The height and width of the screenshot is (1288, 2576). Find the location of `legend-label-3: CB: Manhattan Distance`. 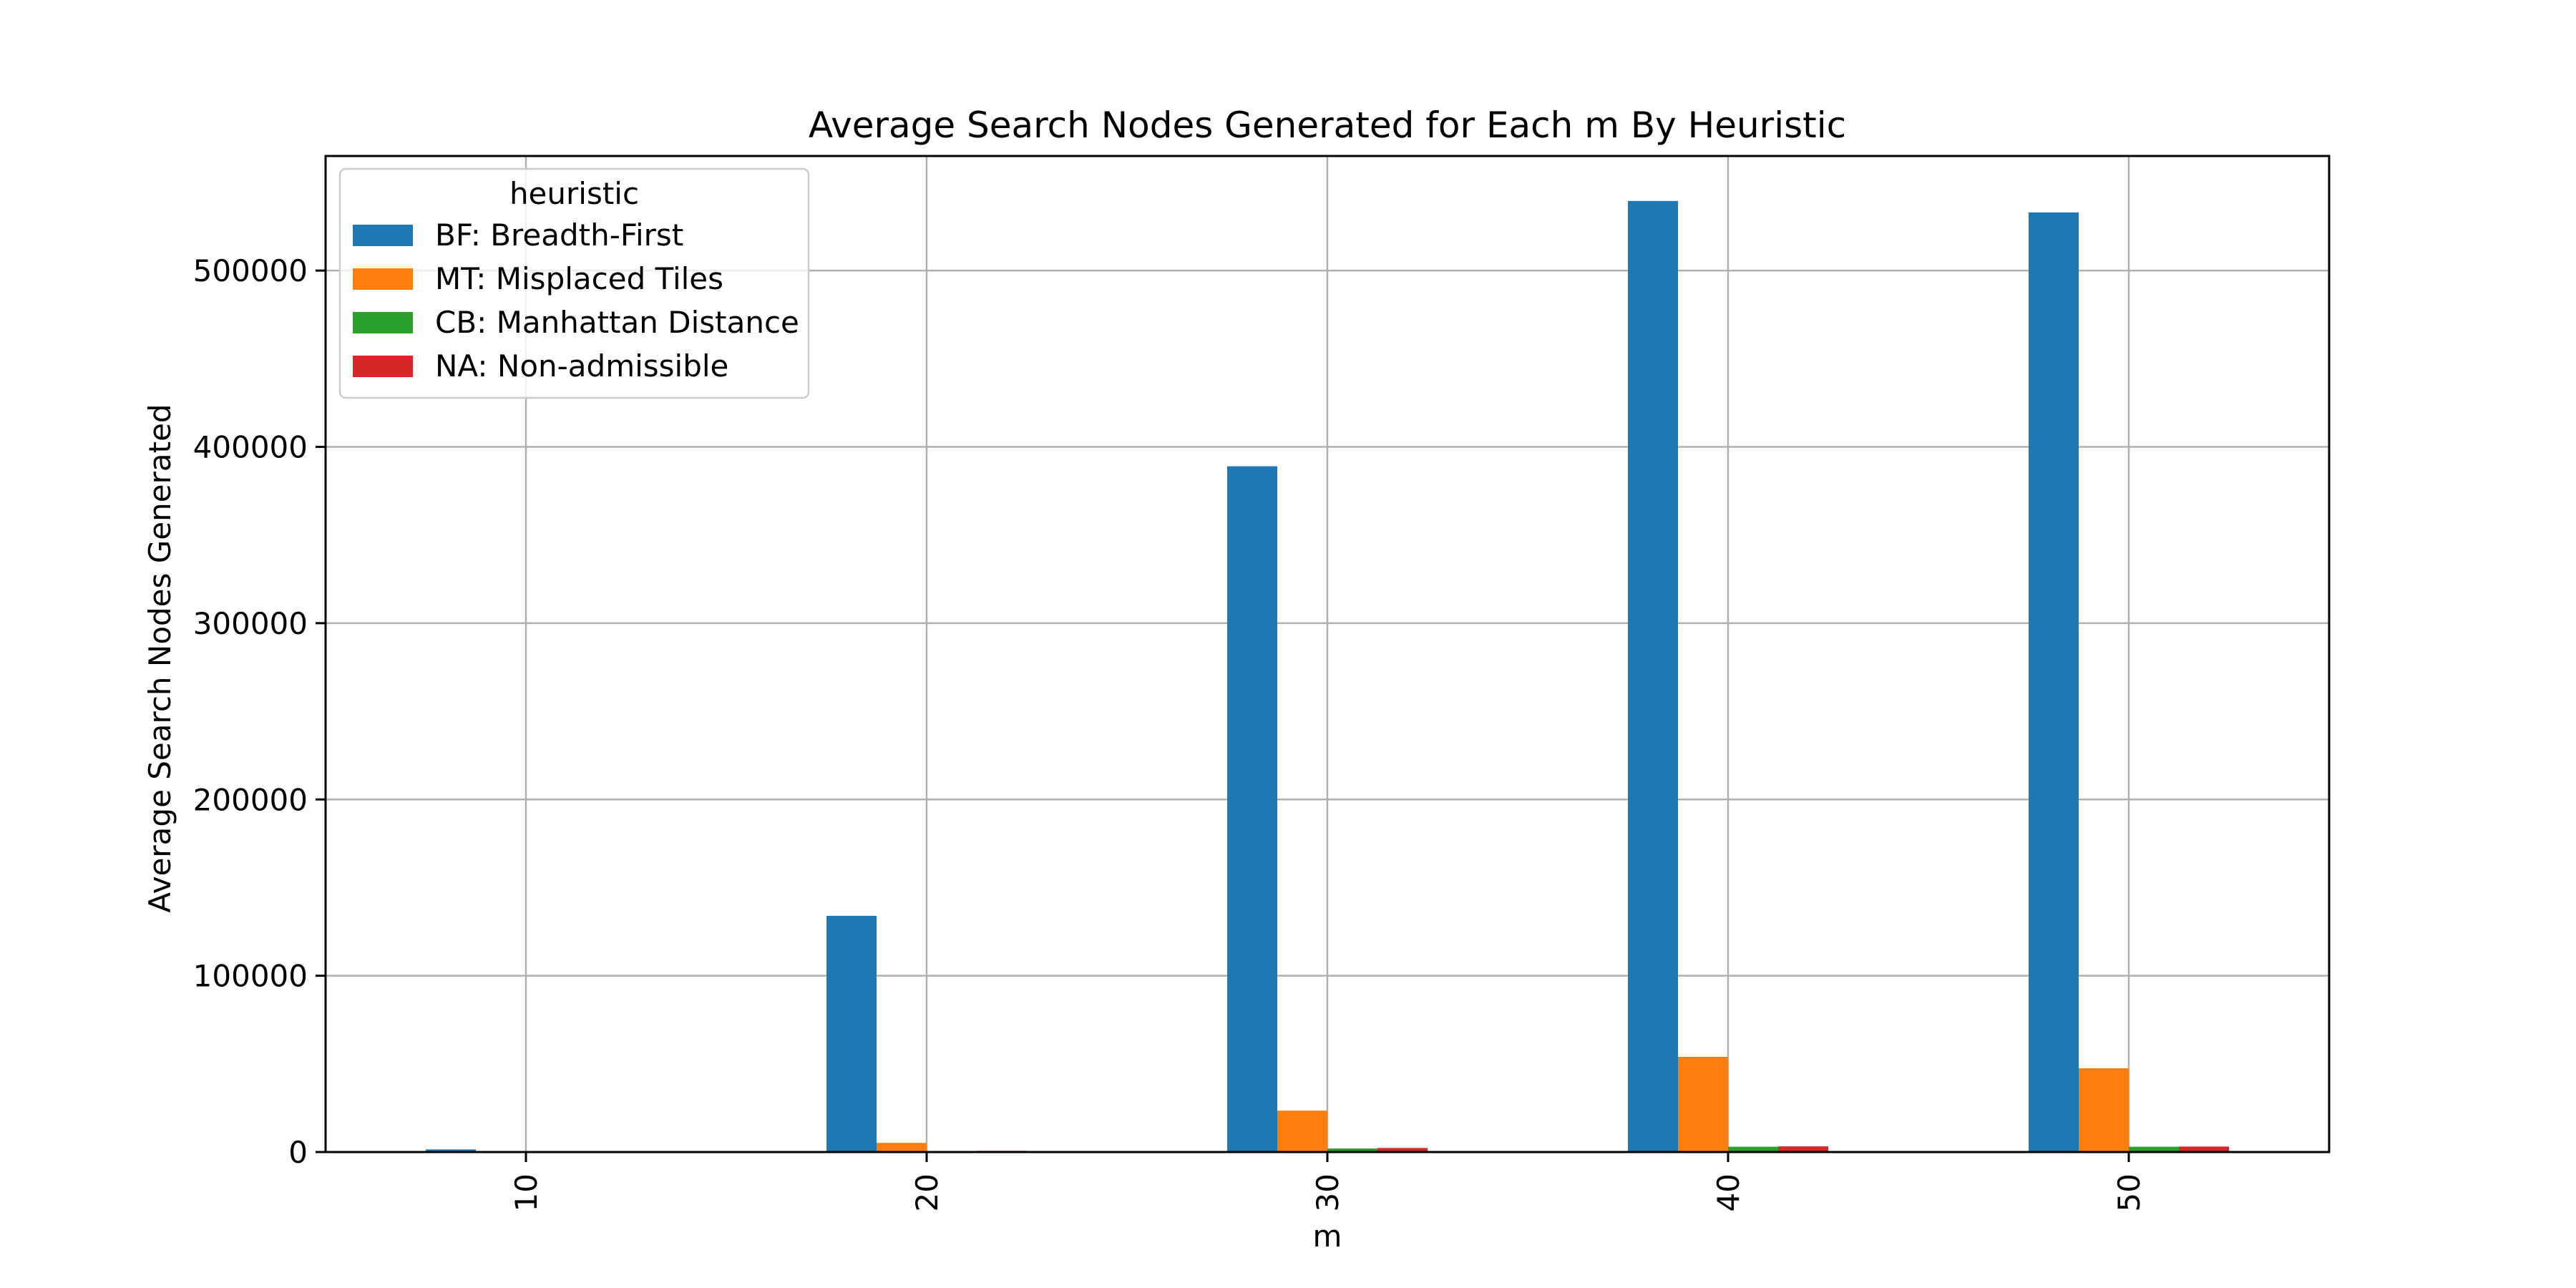

legend-label-3: CB: Manhattan Distance is located at coordinates (617, 322).